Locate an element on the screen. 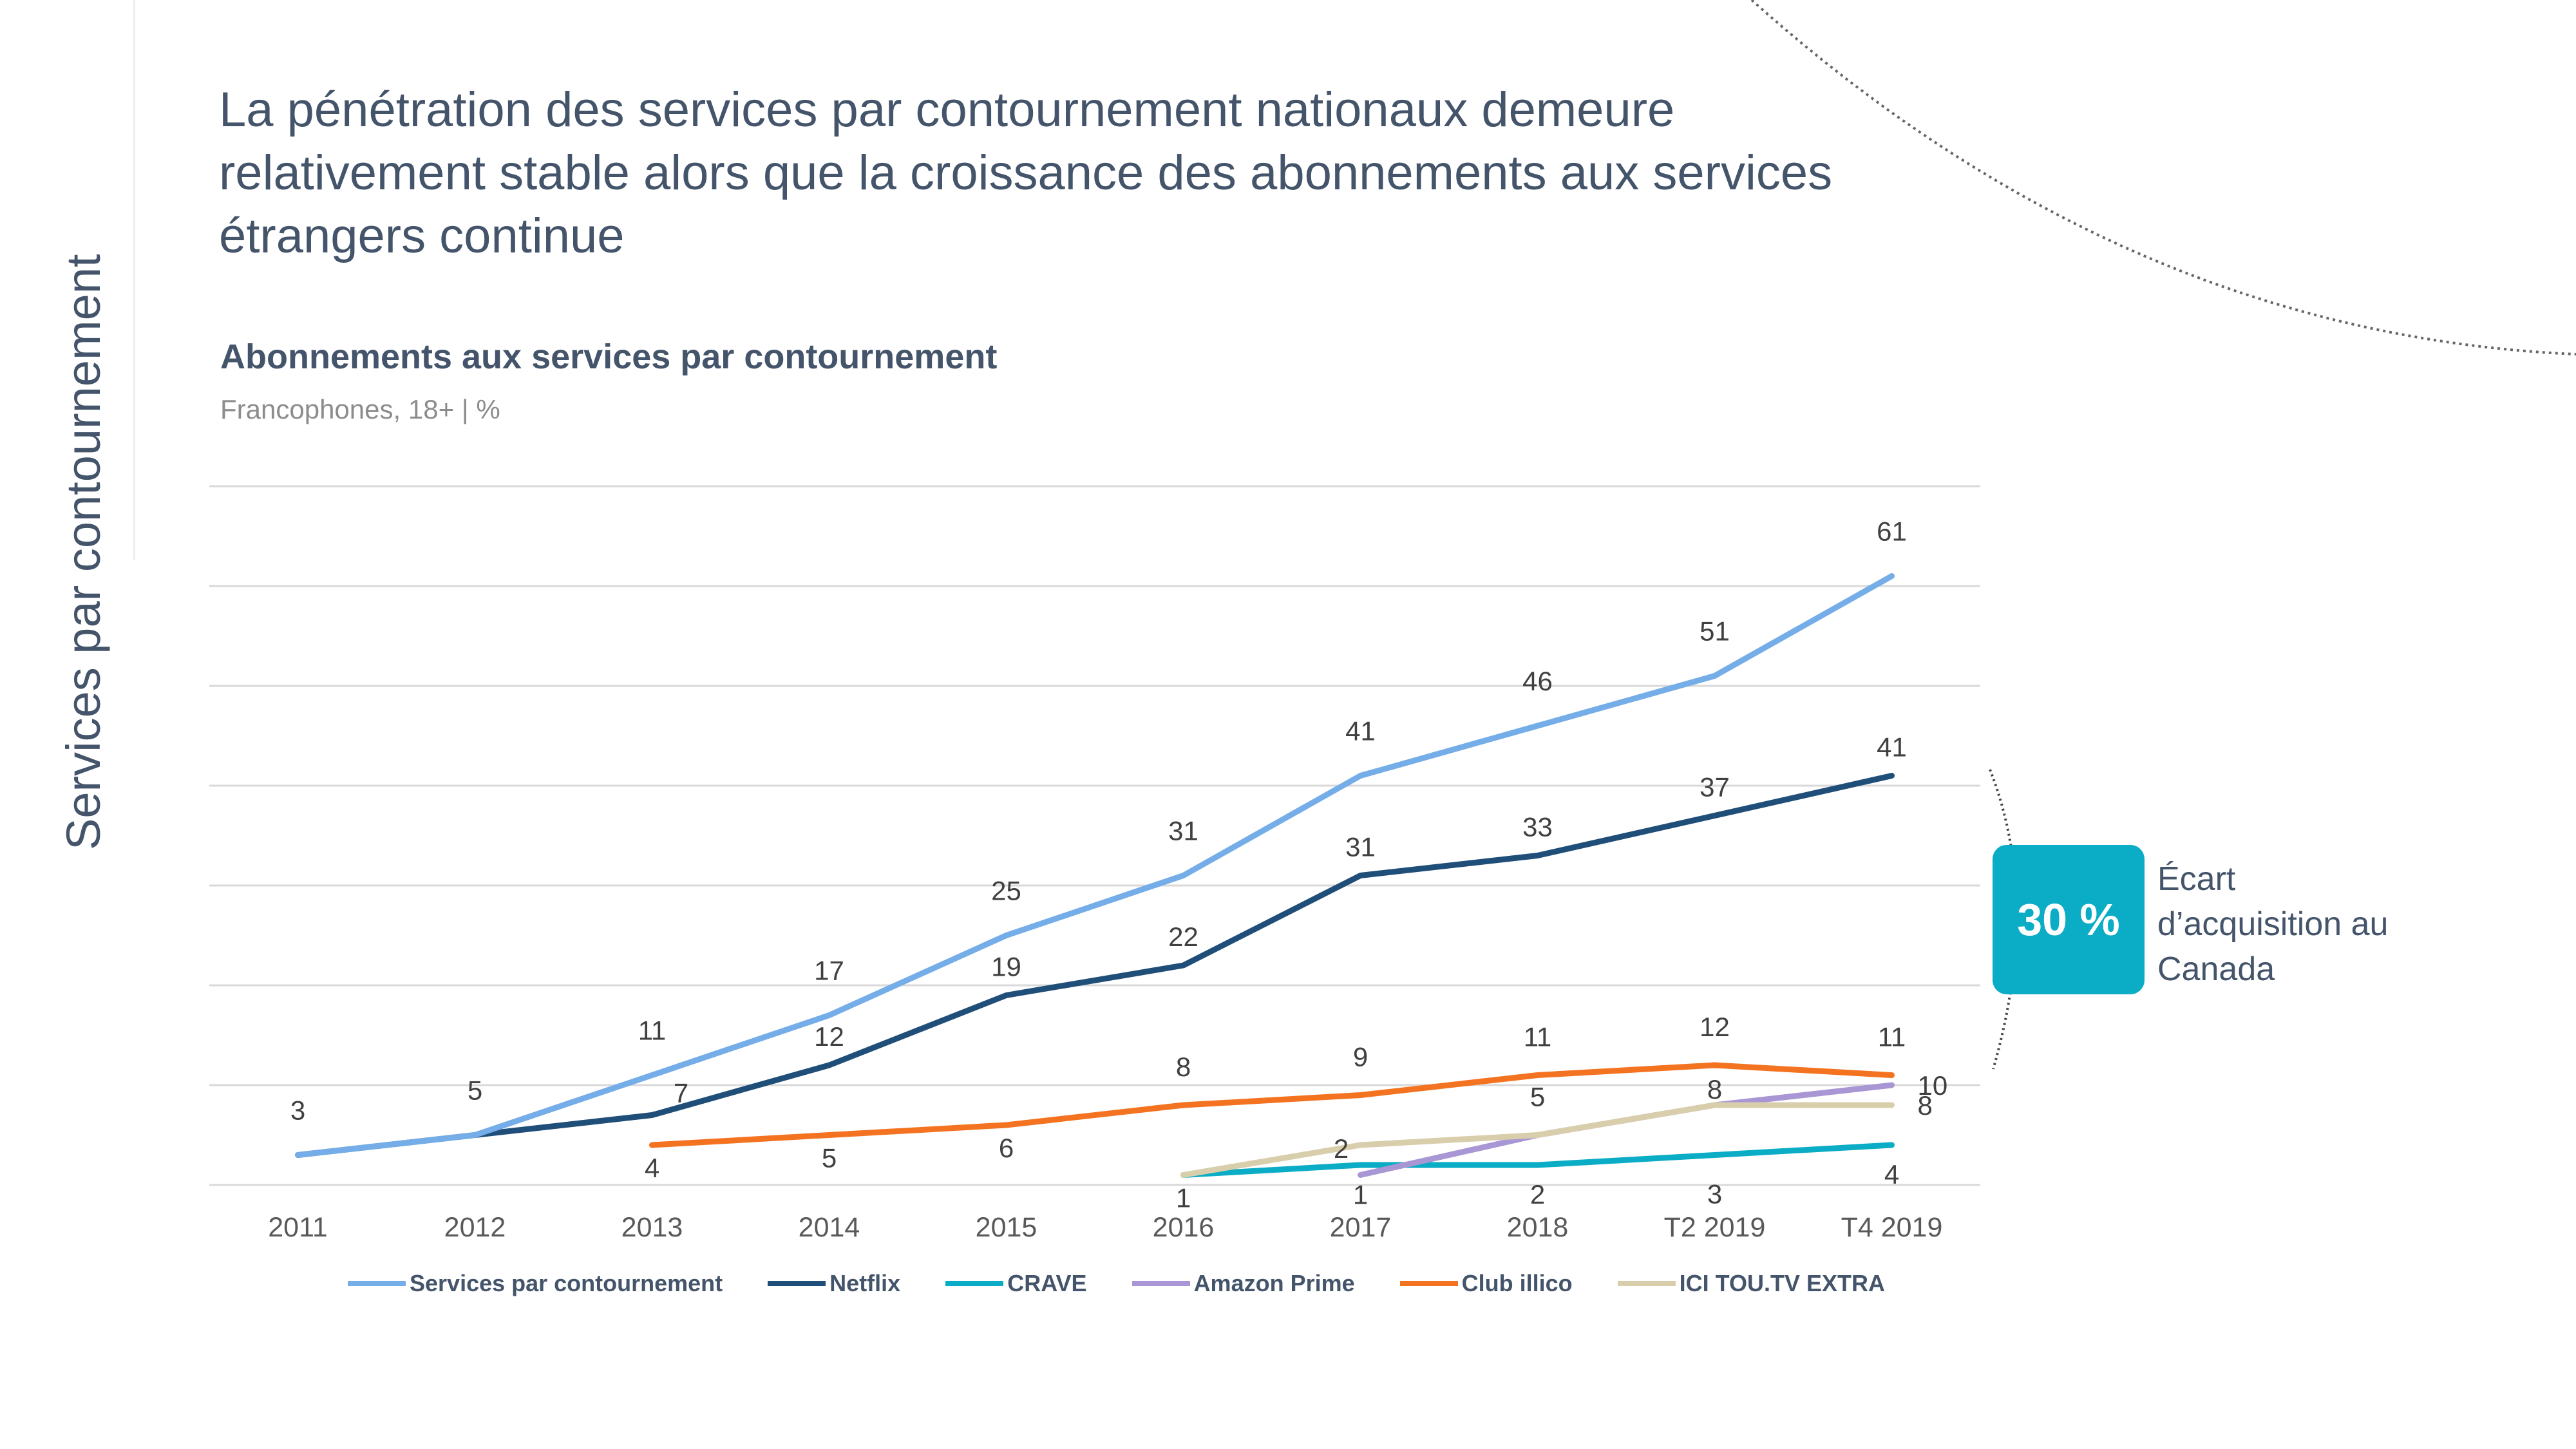 The image size is (2576, 1449). data-label: 19 is located at coordinates (1006, 967).